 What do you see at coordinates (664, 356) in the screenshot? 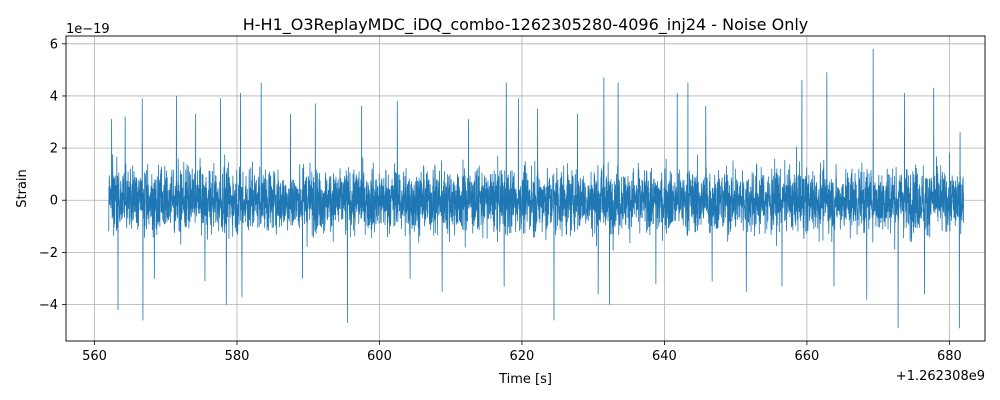
I see `x-tick-label: 640` at bounding box center [664, 356].